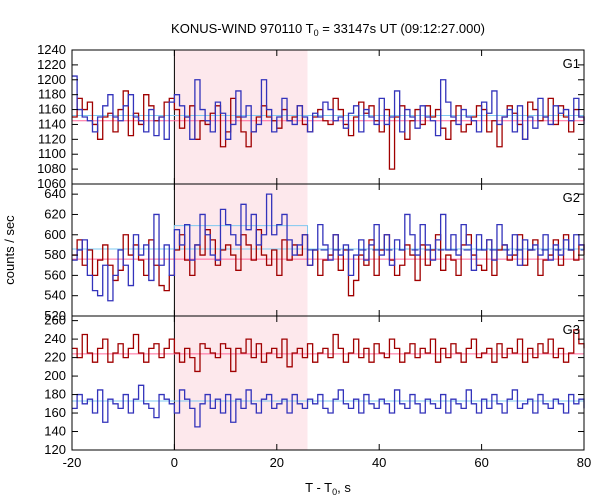  I want to click on title-prefix: KONUS-WIND 970110 T, so click(242, 28).